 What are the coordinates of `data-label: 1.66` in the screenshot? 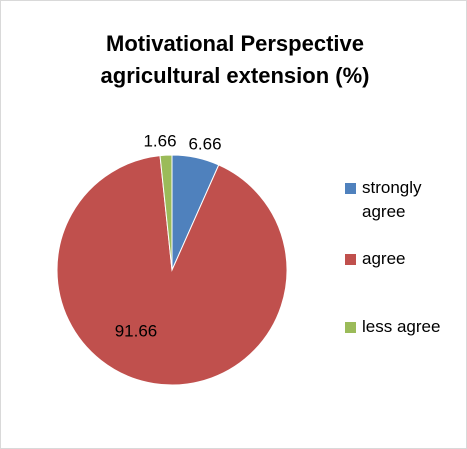 It's located at (159, 140).